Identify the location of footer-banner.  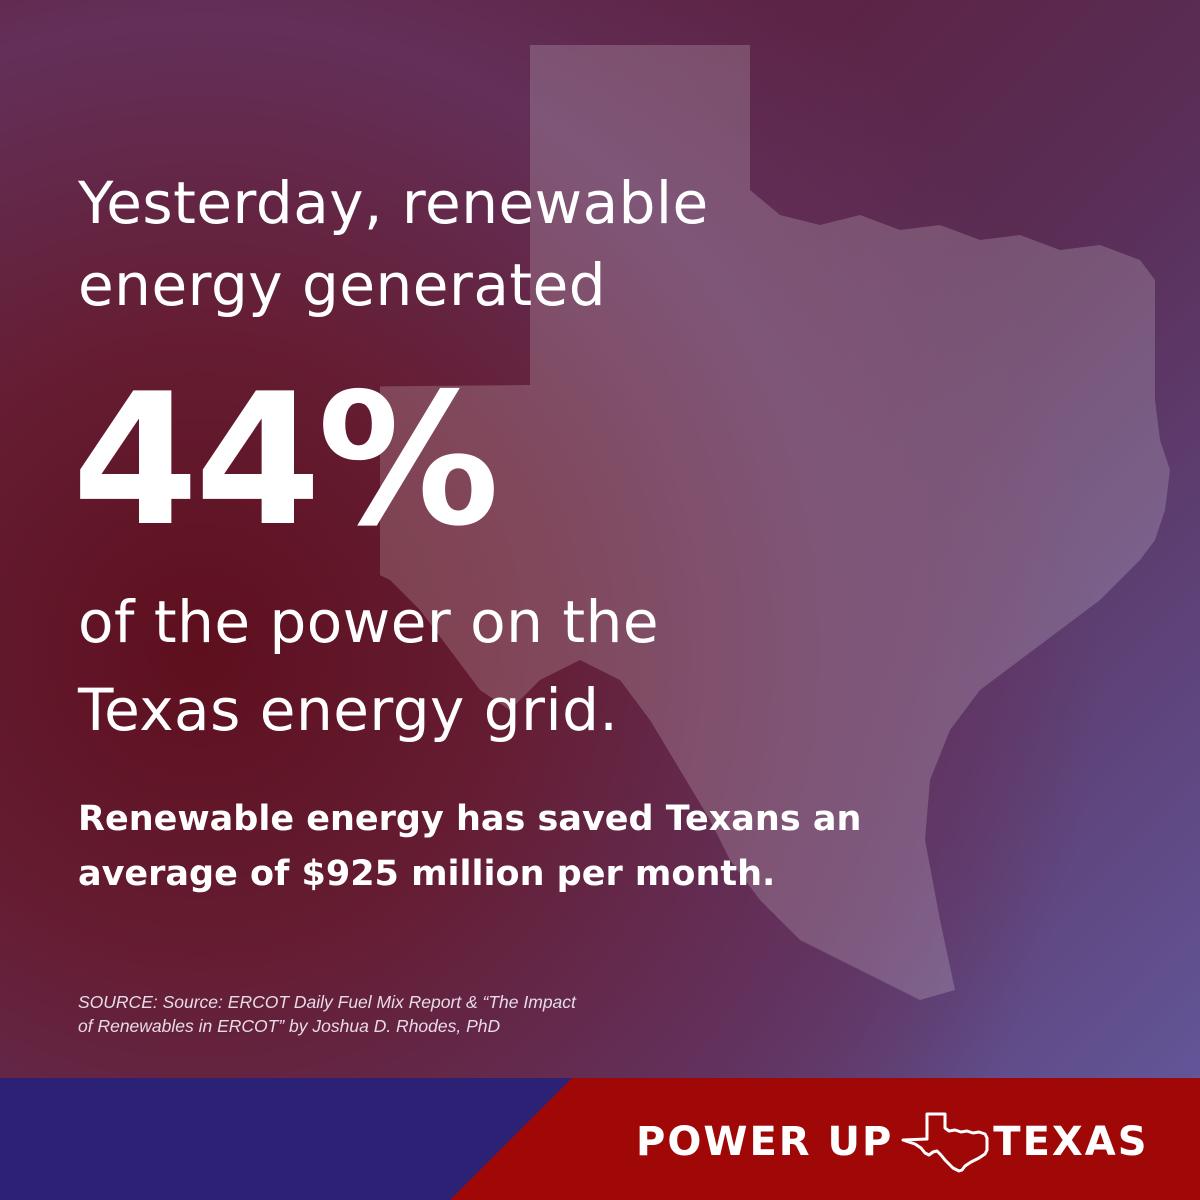
(600, 1139).